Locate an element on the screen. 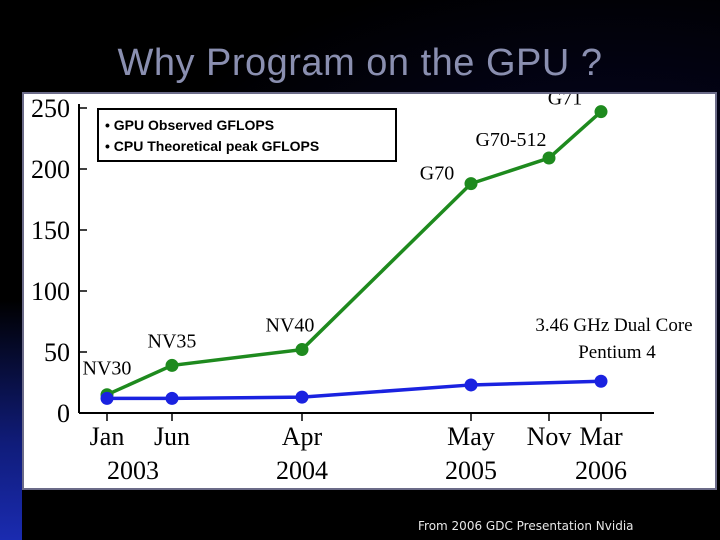 Image resolution: width=720 pixels, height=540 pixels. gpu-point-label: G70 is located at coordinates (437, 174).